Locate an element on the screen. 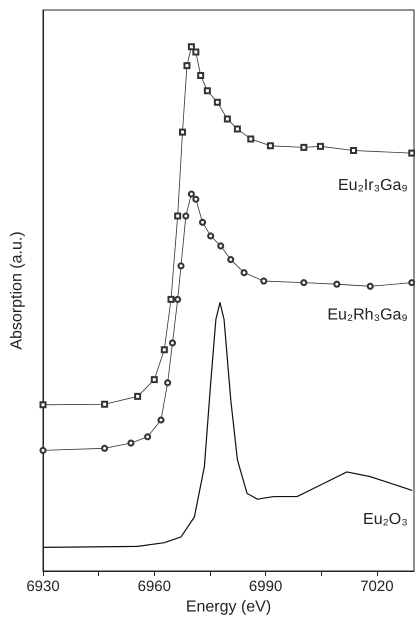  x-tick-label: 6930 is located at coordinates (43, 586).